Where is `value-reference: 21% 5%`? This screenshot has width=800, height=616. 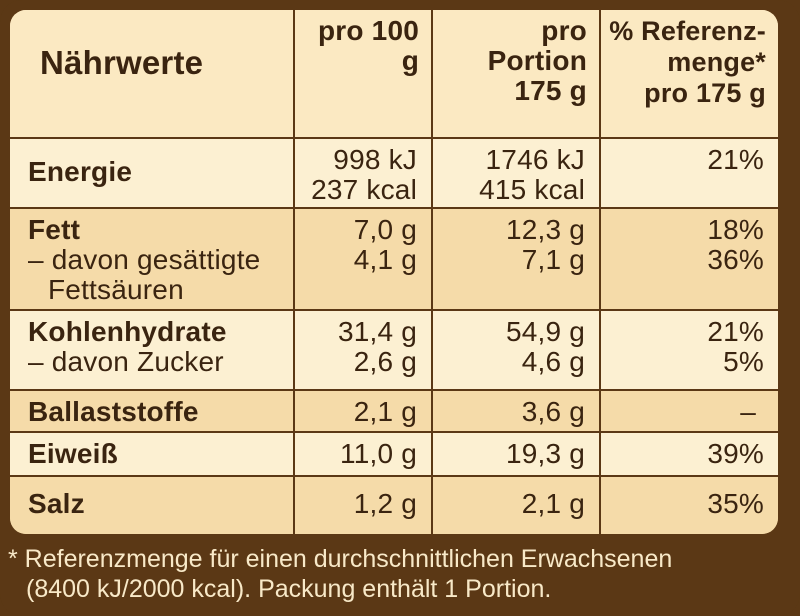 value-reference: 21% 5% is located at coordinates (688, 350).